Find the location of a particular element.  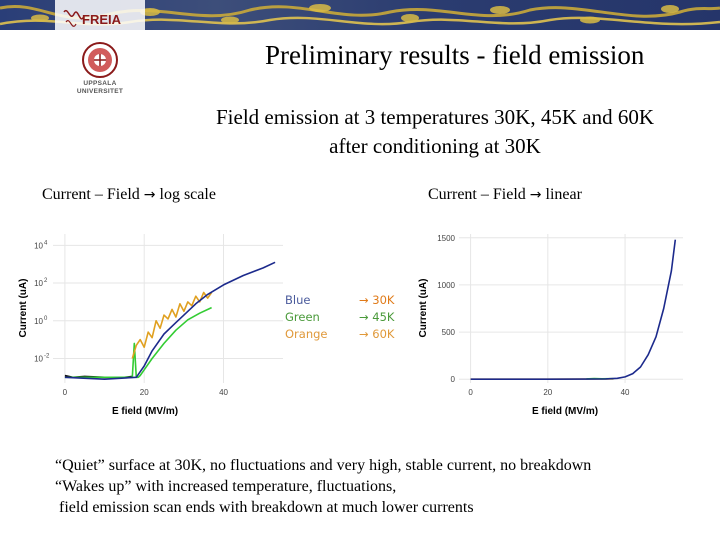

series-line-green is located at coordinates (138, 342).